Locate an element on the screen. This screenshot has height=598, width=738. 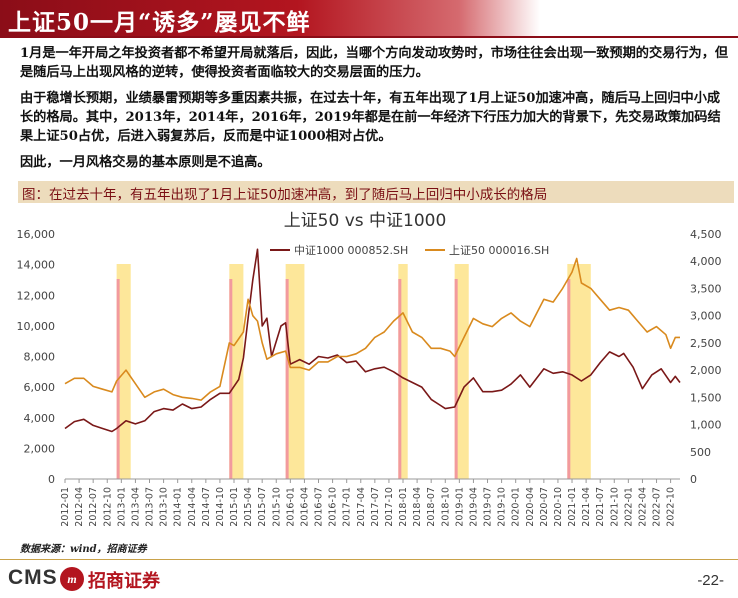
x-tick-label: 2017-07 is located at coordinates (375, 507).